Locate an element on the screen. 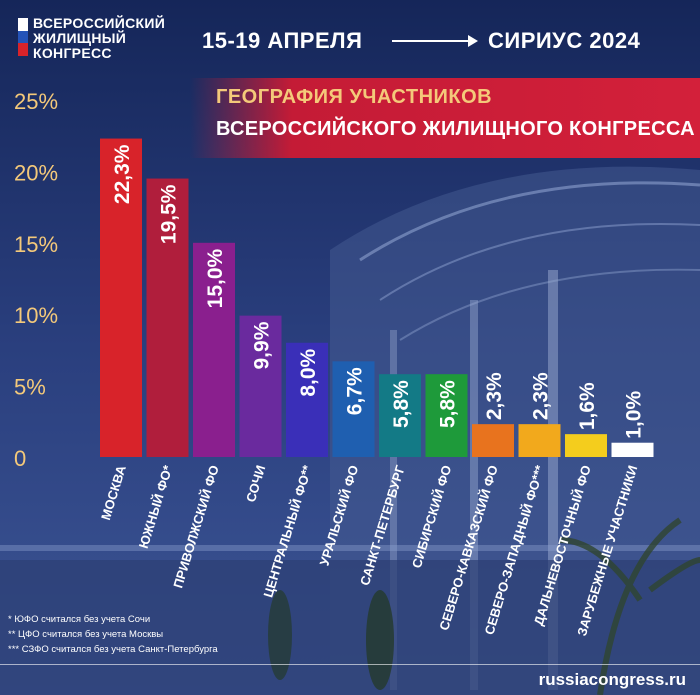  flag-stripe-white is located at coordinates (23, 24).